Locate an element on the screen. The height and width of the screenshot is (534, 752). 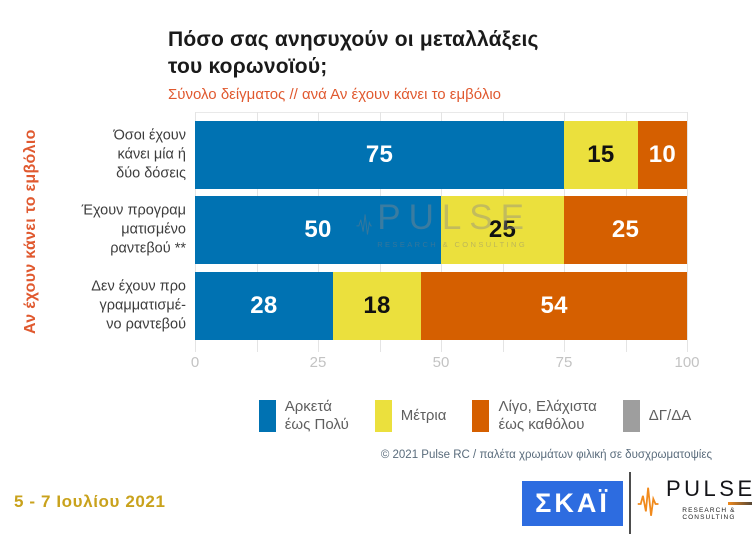
bar-value-label: 75 is located at coordinates (379, 154).